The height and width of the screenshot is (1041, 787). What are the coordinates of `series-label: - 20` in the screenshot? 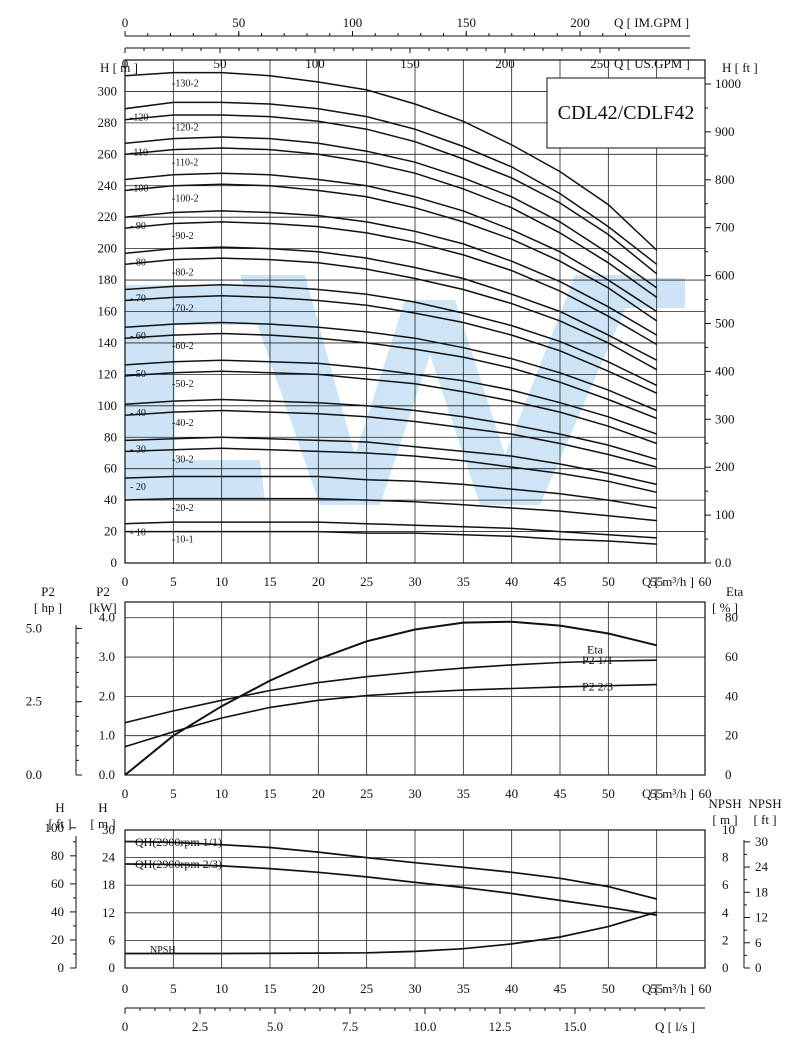 It's located at (138, 487).